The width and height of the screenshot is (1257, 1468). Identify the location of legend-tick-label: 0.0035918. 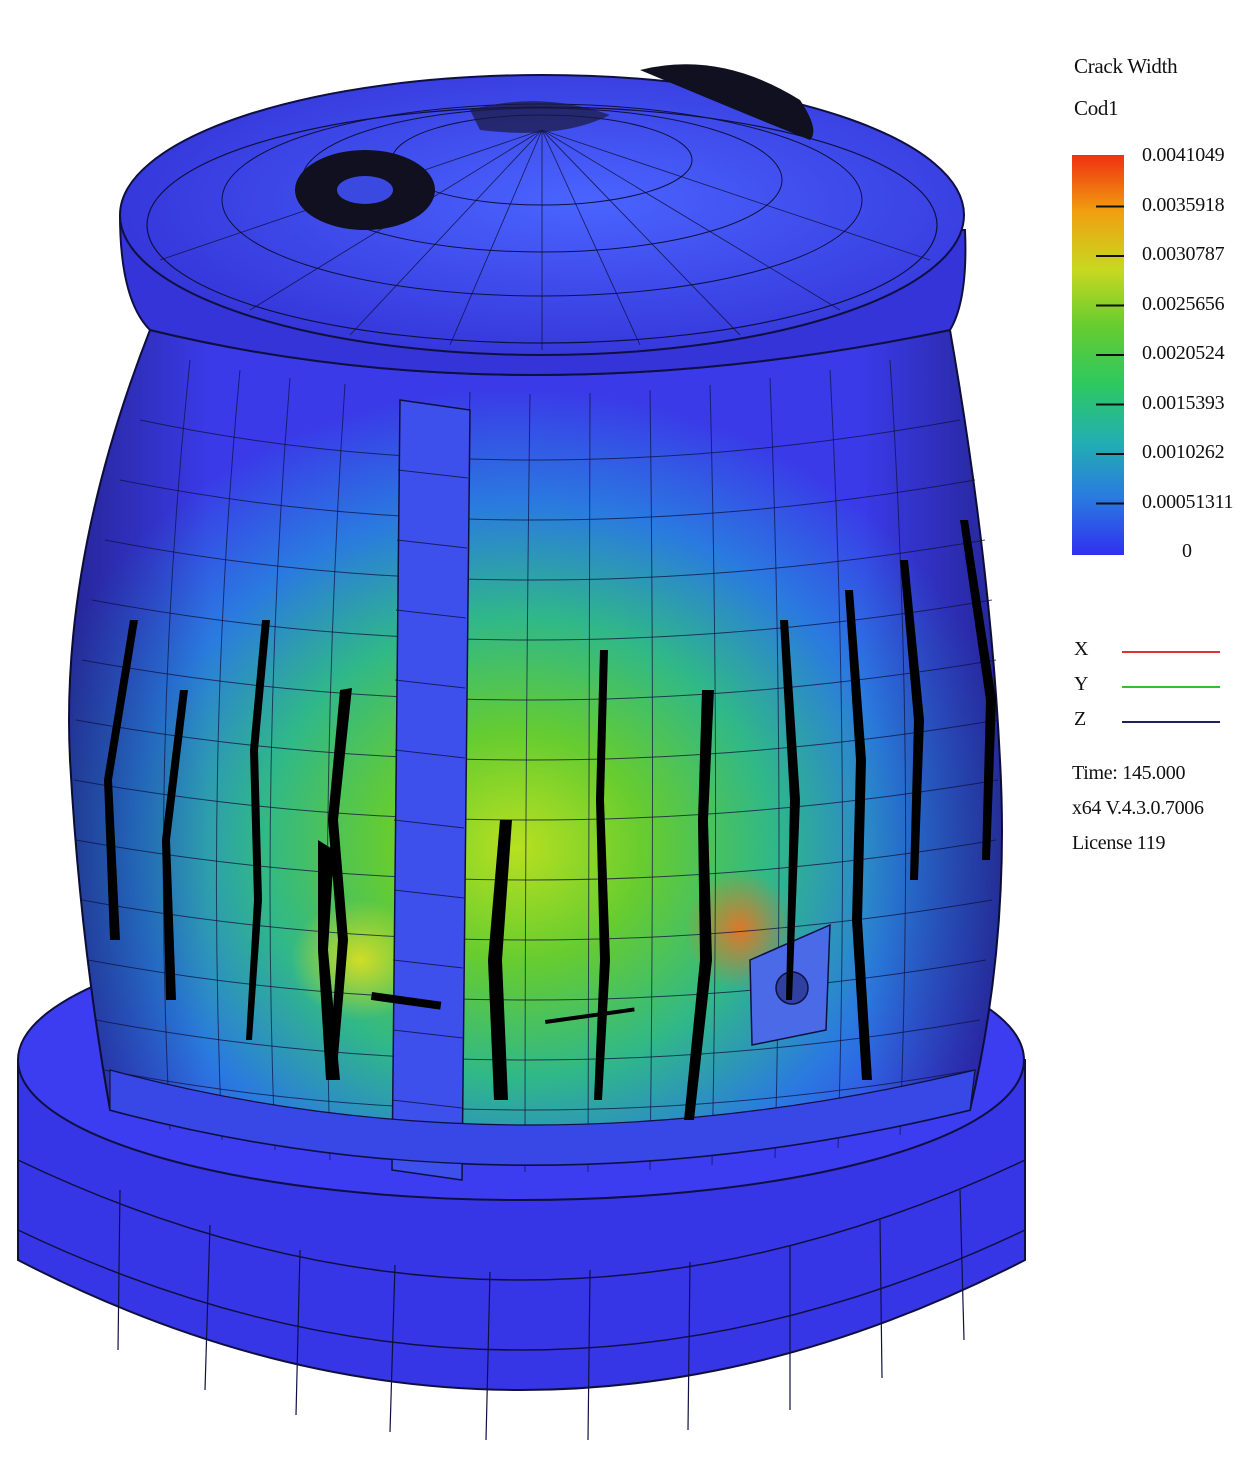
(1183, 204).